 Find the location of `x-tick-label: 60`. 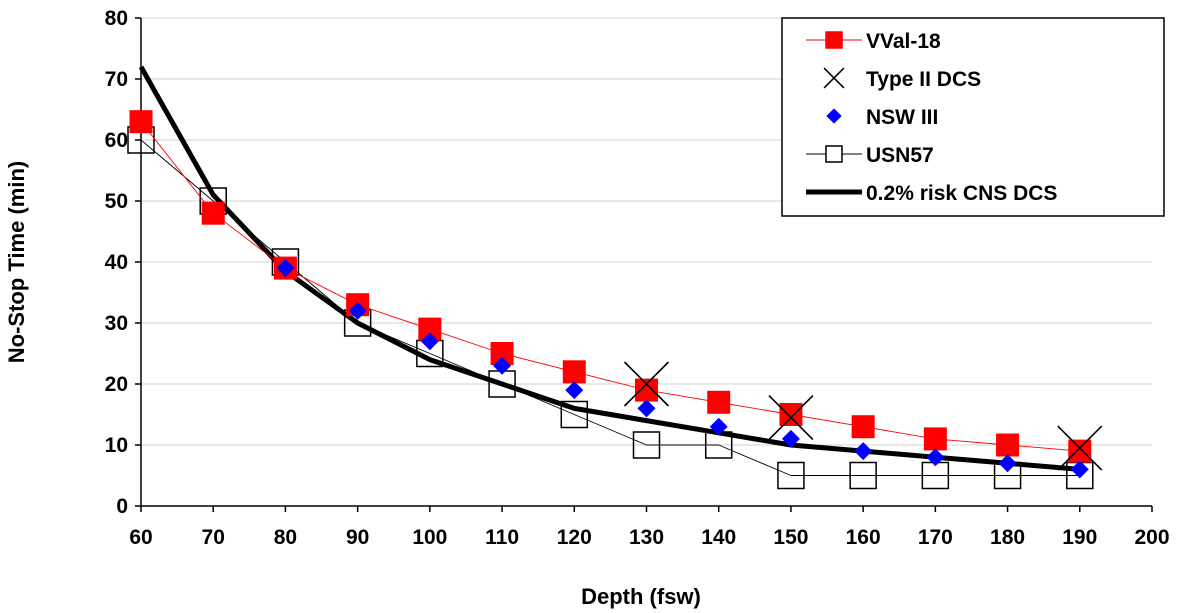

x-tick-label: 60 is located at coordinates (140, 537).